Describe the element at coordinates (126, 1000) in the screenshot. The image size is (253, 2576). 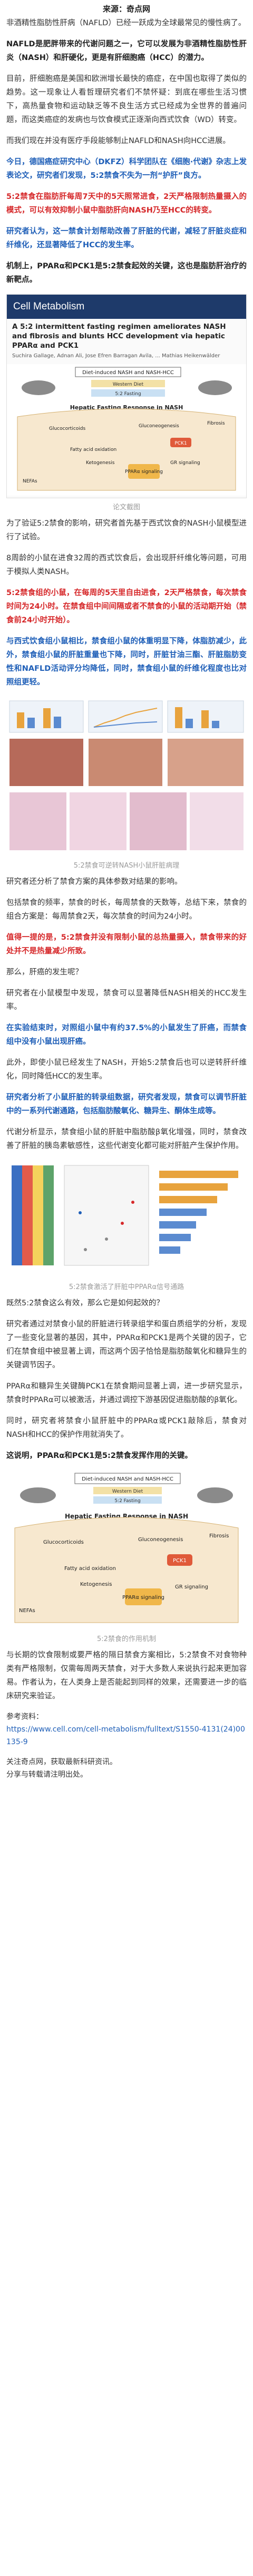
I see `paragraph: 研究者在小鼠模型中发现，禁食可以显著降低NASH相关的HCC发生率。` at that location.